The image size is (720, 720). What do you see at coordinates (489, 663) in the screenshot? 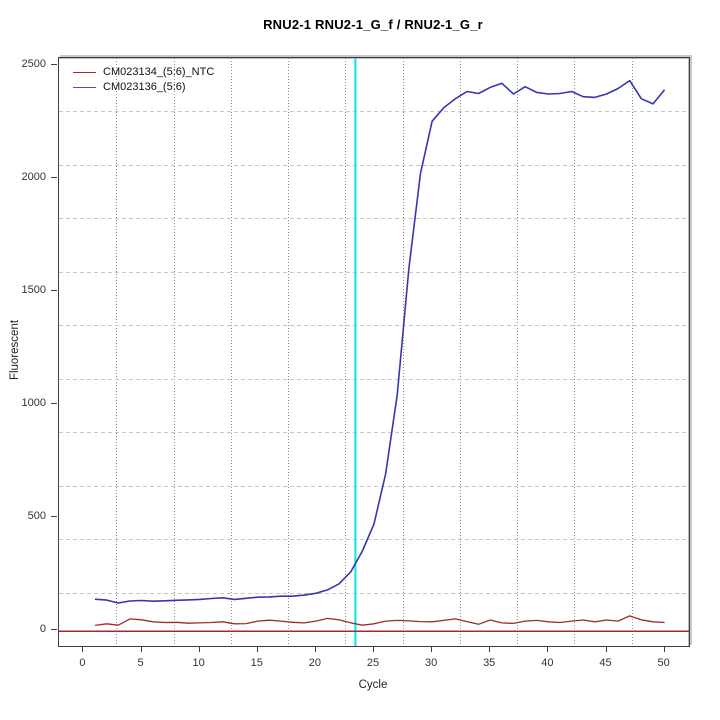
I see `x-tick-label: 35` at bounding box center [489, 663].